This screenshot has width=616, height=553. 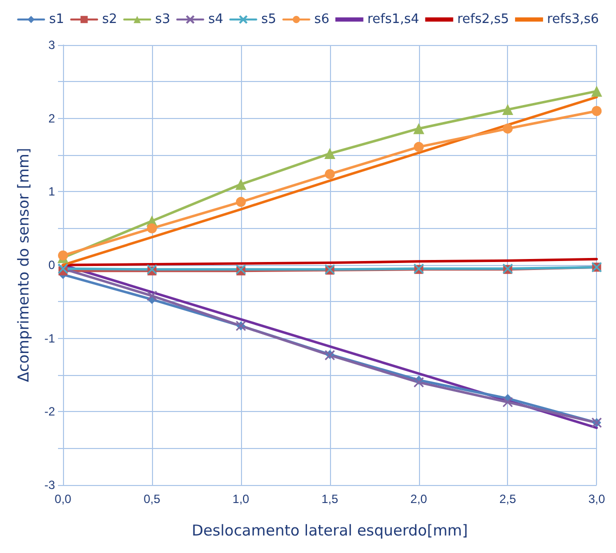 I want to click on y-axis-title: Δcomprimento do sensor [mm], so click(x=23, y=265).